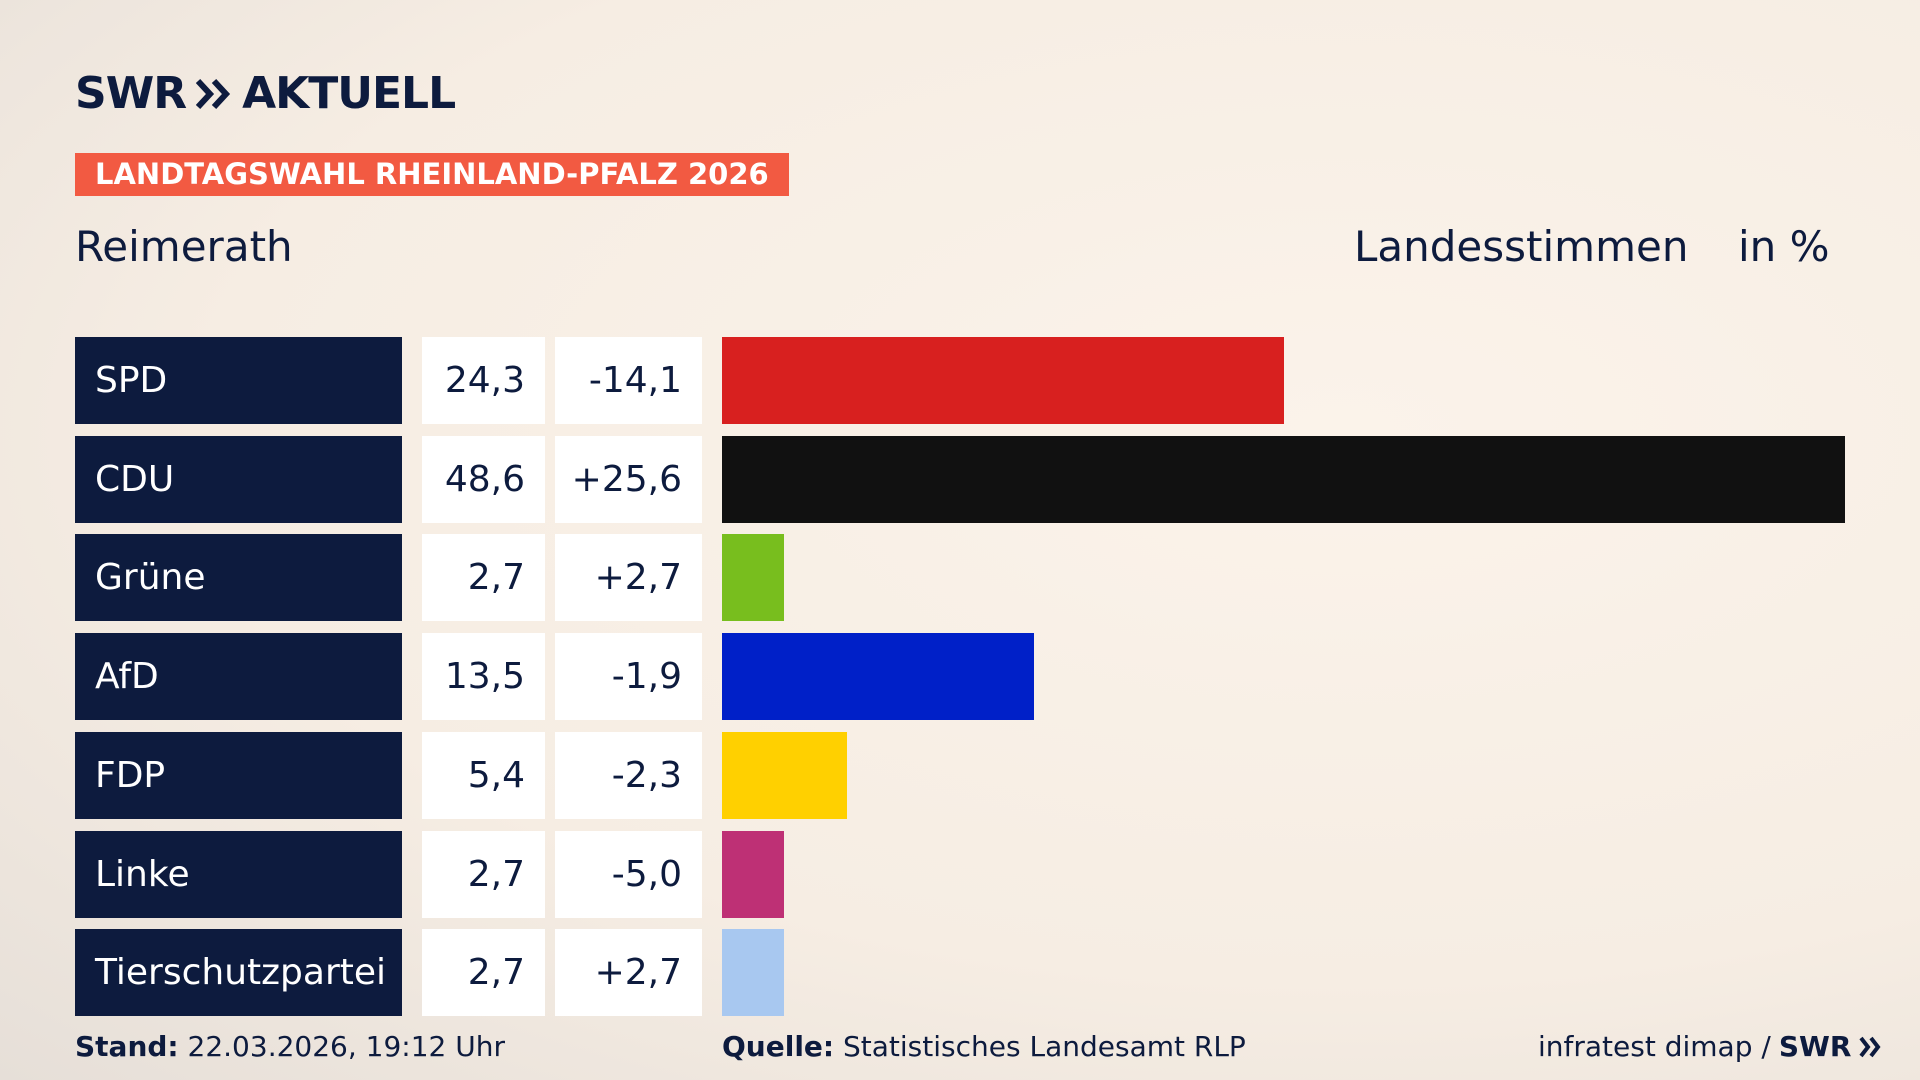  Describe the element at coordinates (131, 93) in the screenshot. I see `brand: SWR` at that location.